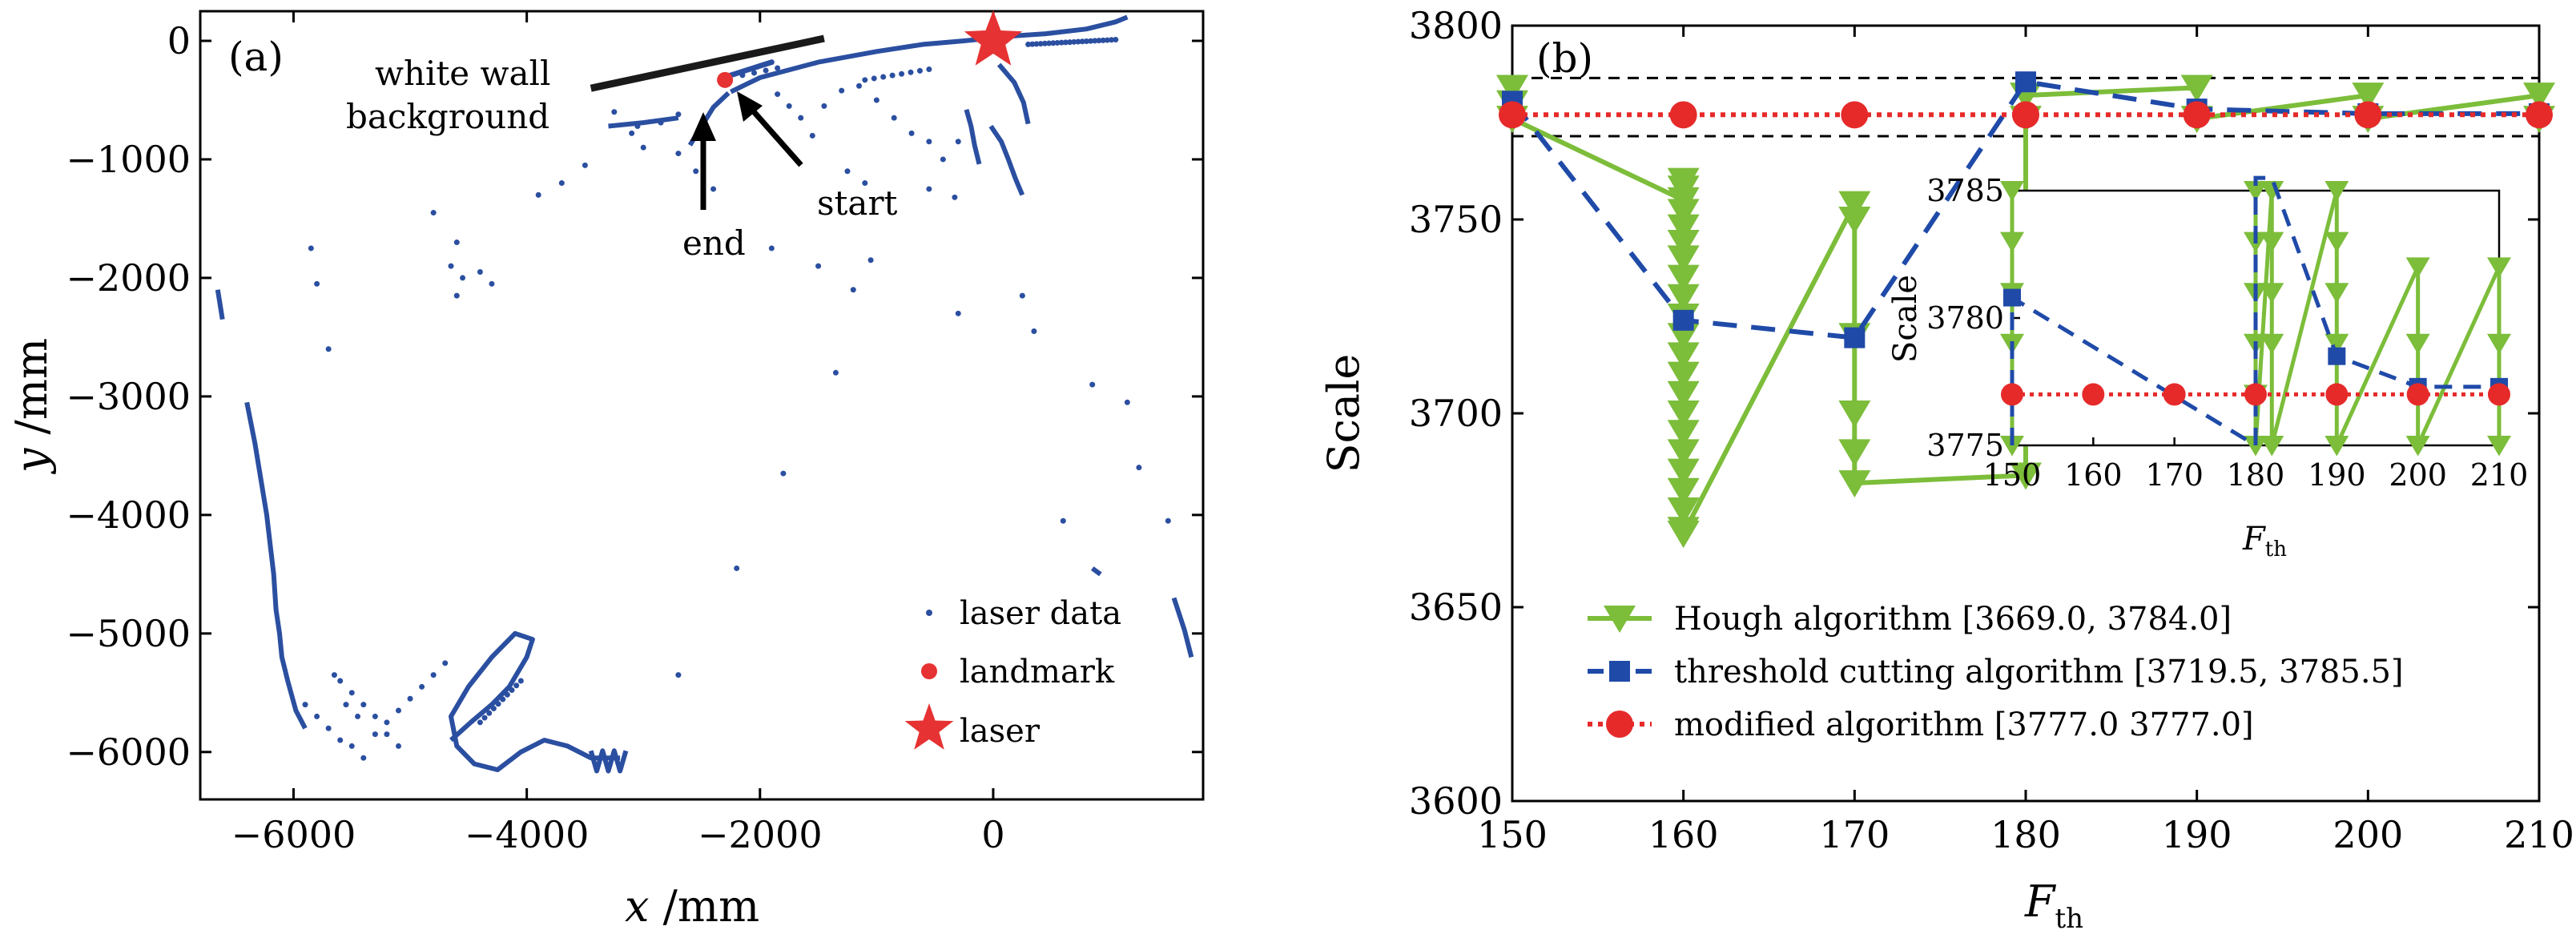  Describe the element at coordinates (1343, 413) in the screenshot. I see `panel-b-ylabel: Scale` at that location.